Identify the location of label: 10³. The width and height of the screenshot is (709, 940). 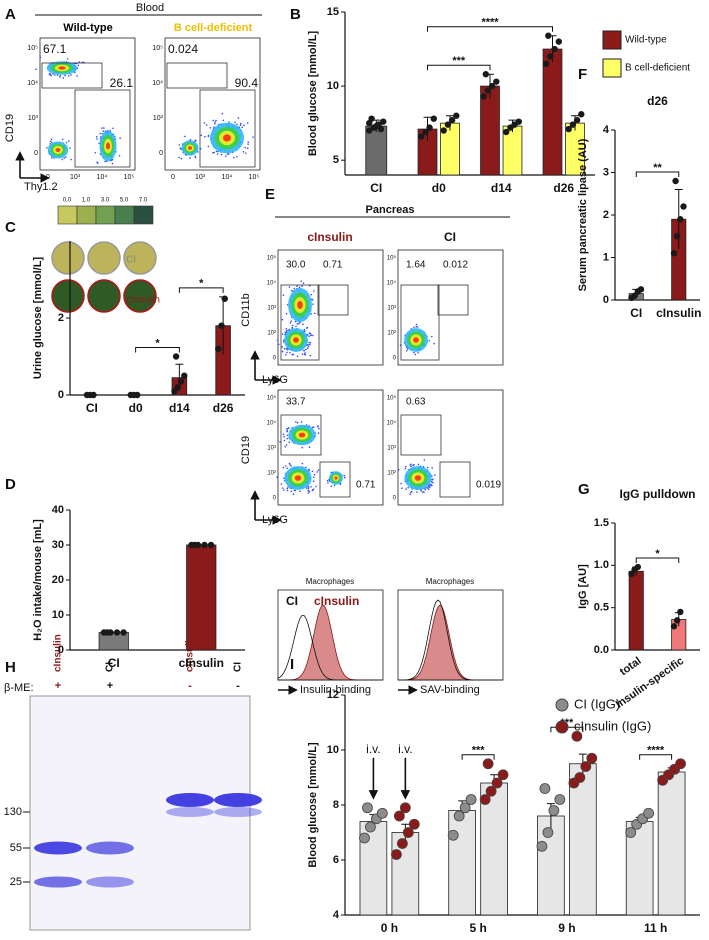
(271, 309).